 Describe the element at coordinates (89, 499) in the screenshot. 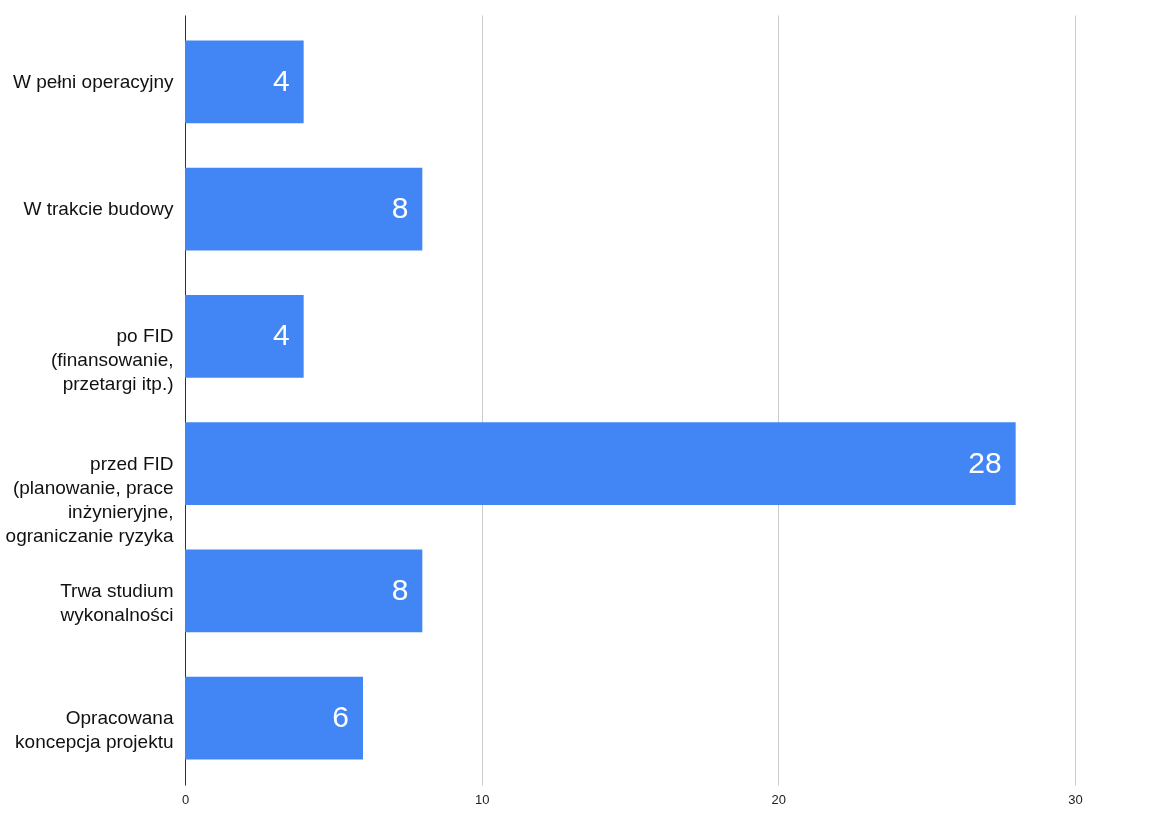

I see `y-tick-label: przed FID (planowanie, prace inżynieryjne, ograniczanie ryzyka` at that location.